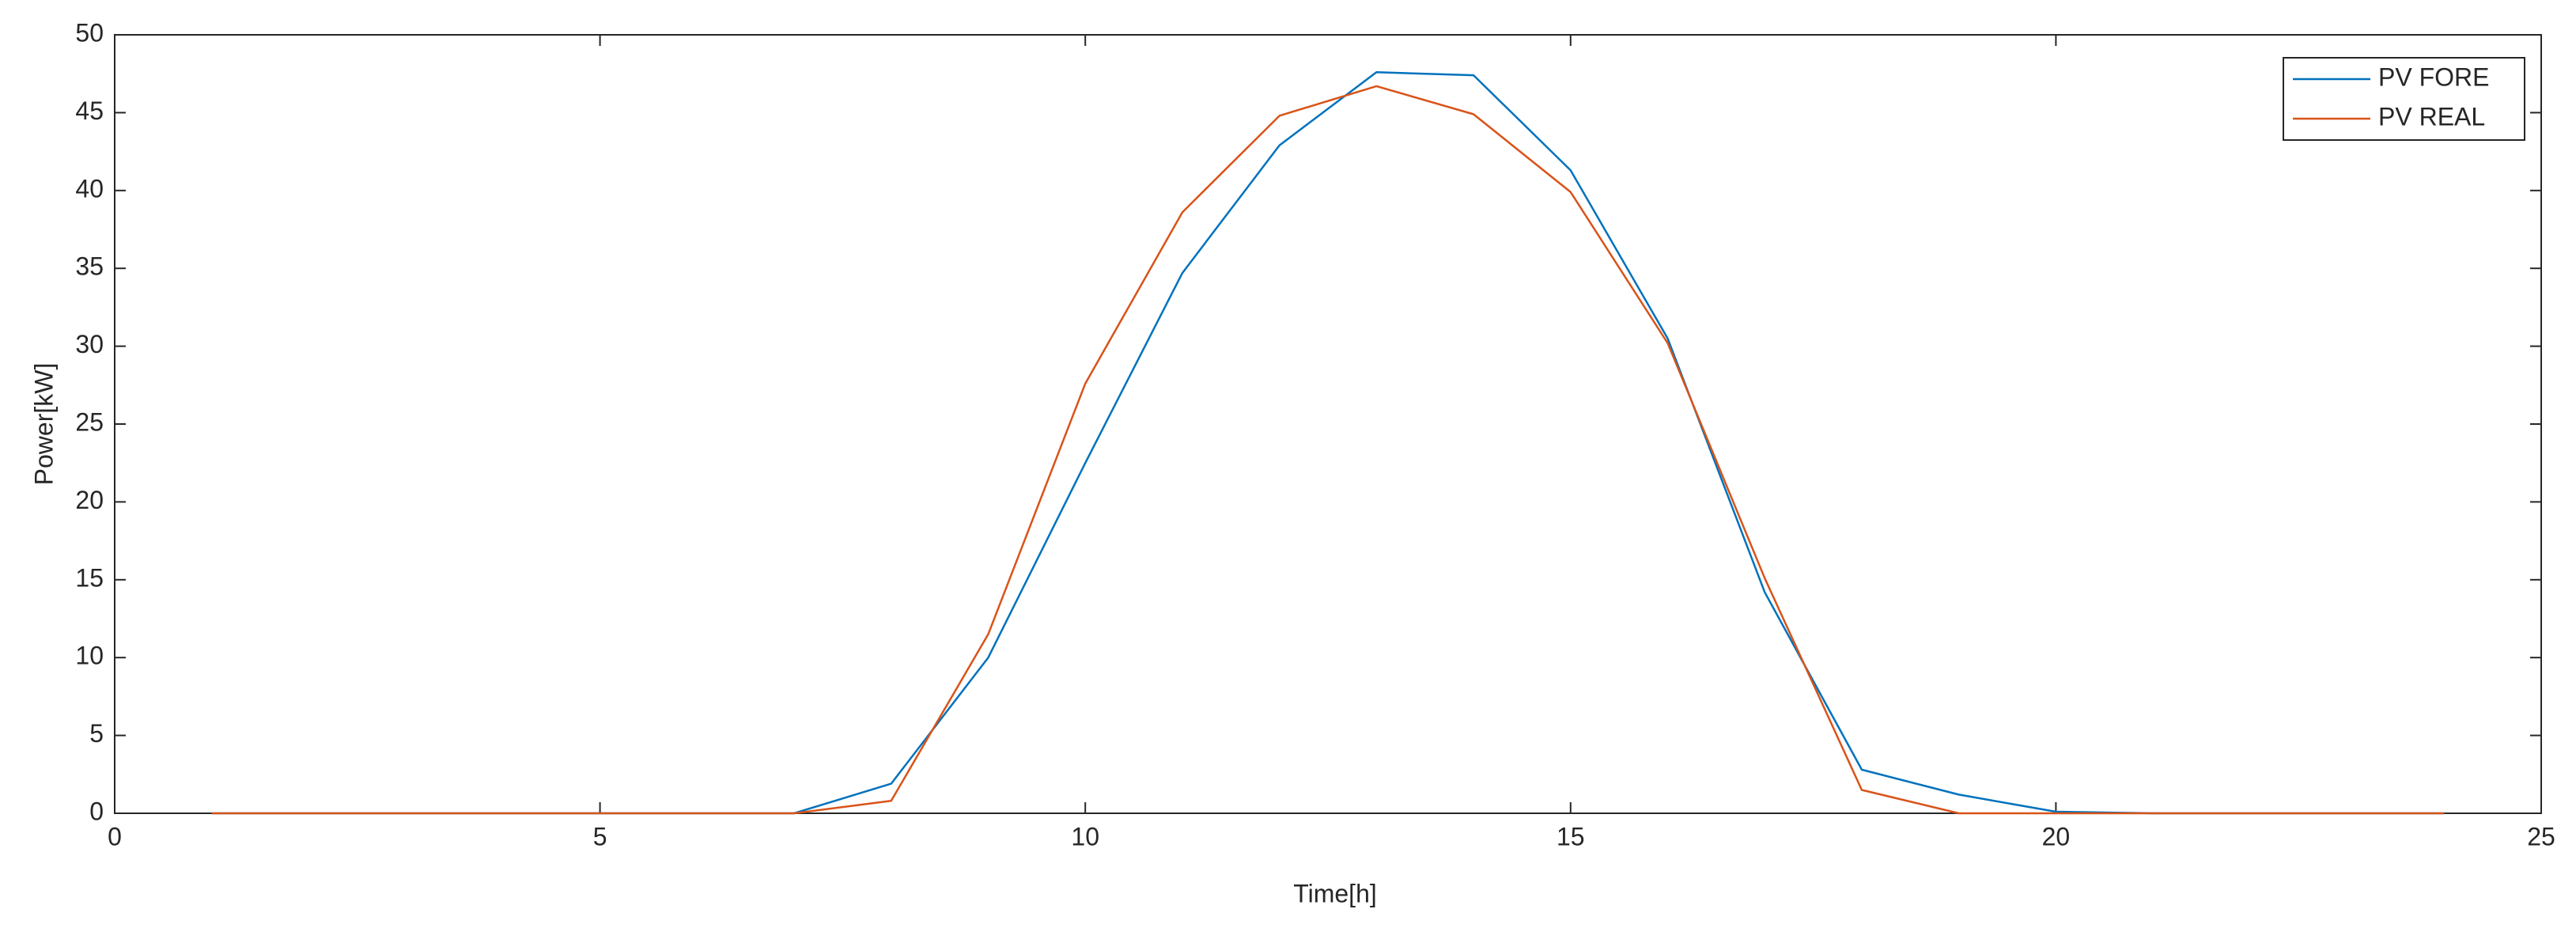  I want to click on y-tick-label: 40, so click(90, 189).